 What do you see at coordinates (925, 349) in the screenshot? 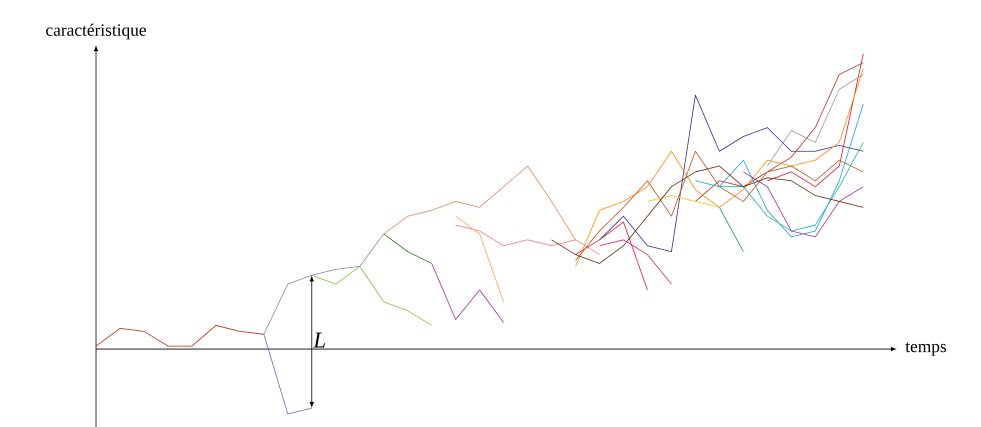
I see `x-axis-title: temps` at bounding box center [925, 349].